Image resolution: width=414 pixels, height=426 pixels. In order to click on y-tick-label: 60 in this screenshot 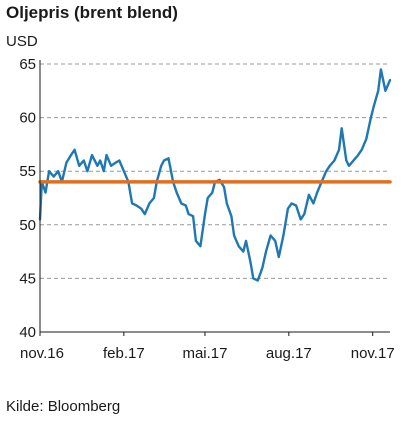, I will do `click(27, 118)`.